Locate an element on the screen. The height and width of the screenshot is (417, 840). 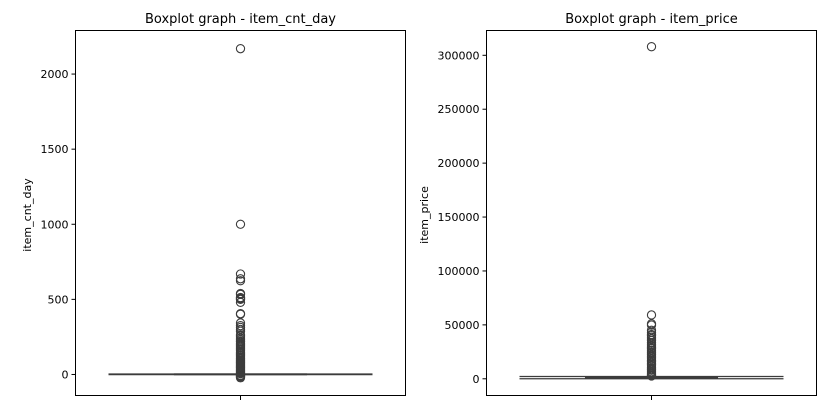
y-axis-ticks: 0 50000 100000 150000 200000 250000 300000 is located at coordinates (462, 217).